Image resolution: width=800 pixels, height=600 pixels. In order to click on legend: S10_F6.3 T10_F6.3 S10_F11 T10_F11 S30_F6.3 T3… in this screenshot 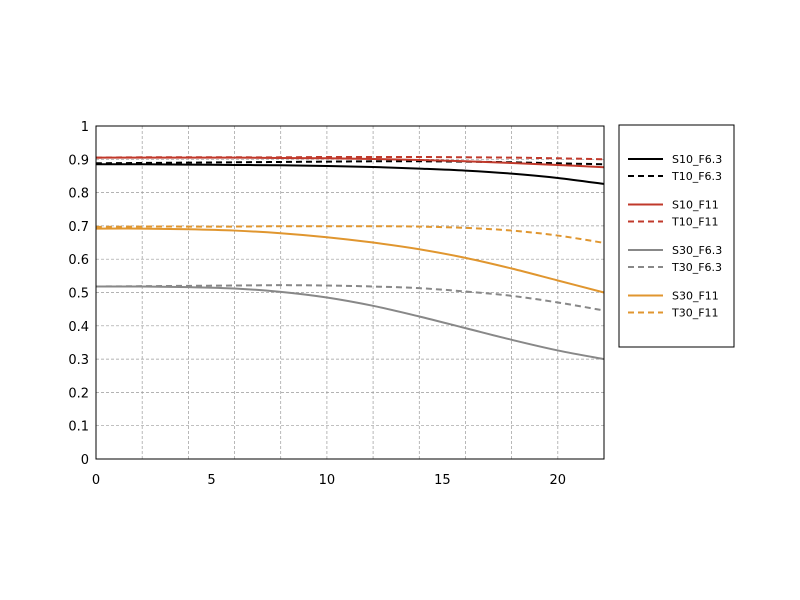, I will do `click(676, 236)`.